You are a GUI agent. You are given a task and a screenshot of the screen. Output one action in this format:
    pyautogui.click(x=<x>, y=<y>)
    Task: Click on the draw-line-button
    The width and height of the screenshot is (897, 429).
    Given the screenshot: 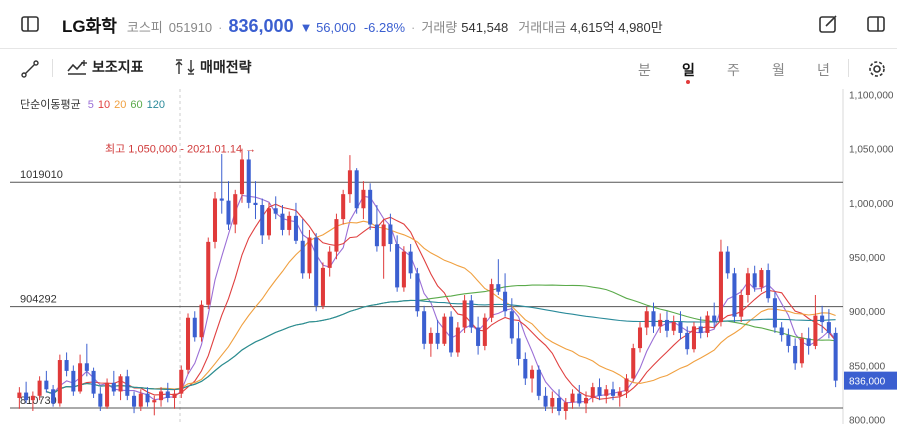 What is the action you would take?
    pyautogui.click(x=30, y=69)
    